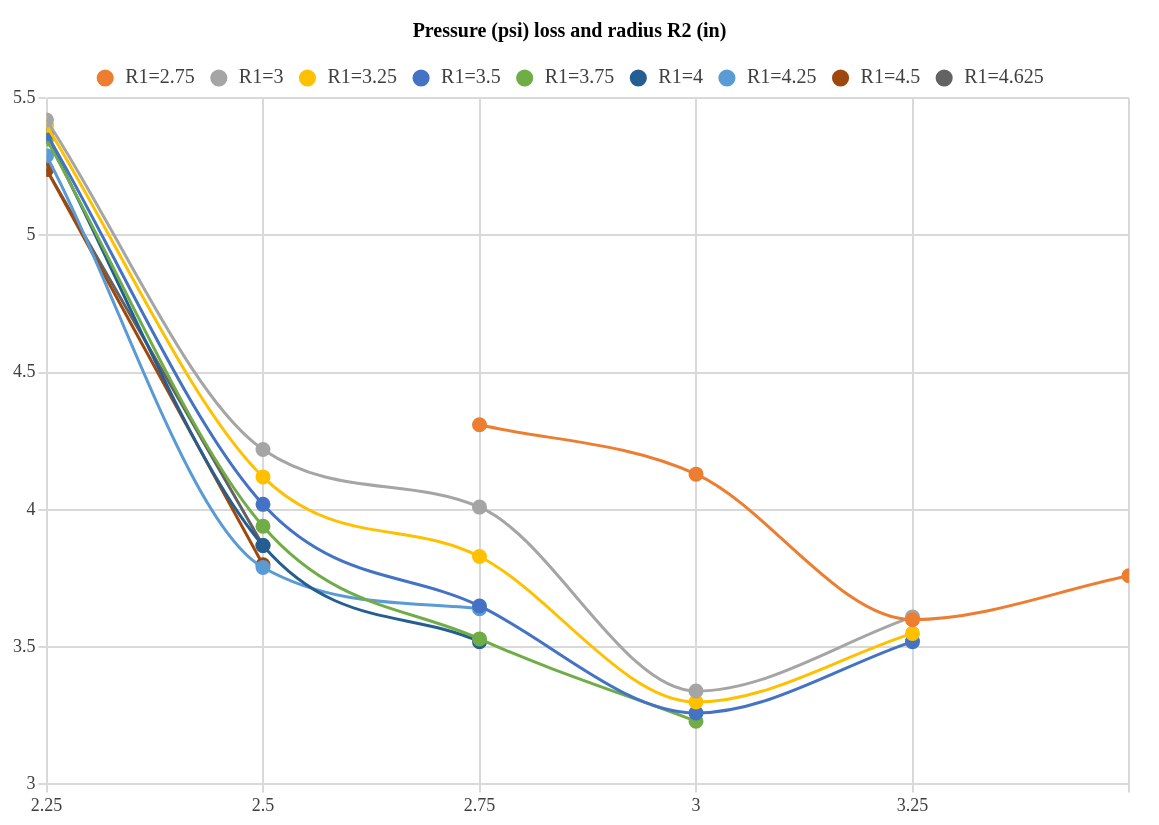  What do you see at coordinates (46, 804) in the screenshot?
I see `x-tick-label: 2.25` at bounding box center [46, 804].